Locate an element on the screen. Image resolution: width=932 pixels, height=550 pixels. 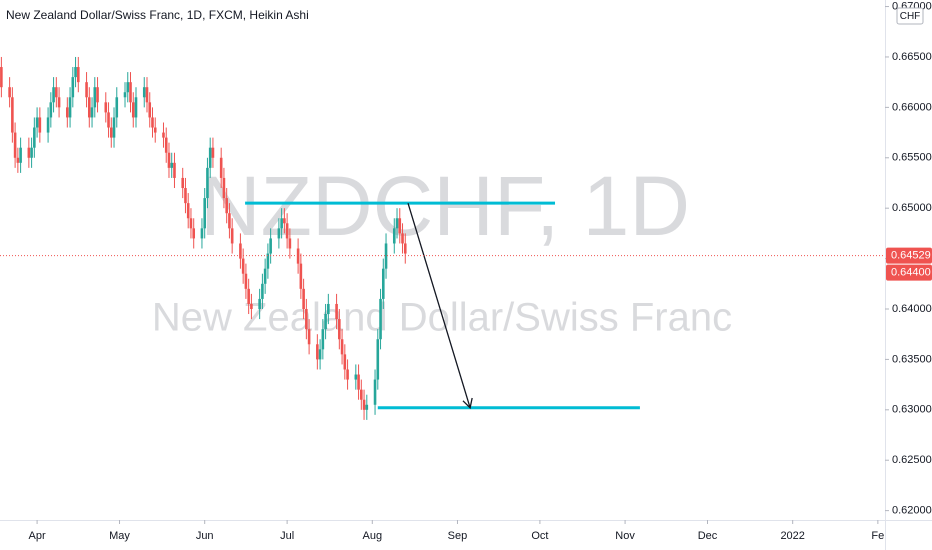
y-tick-label: 0.66000 is located at coordinates (912, 107).